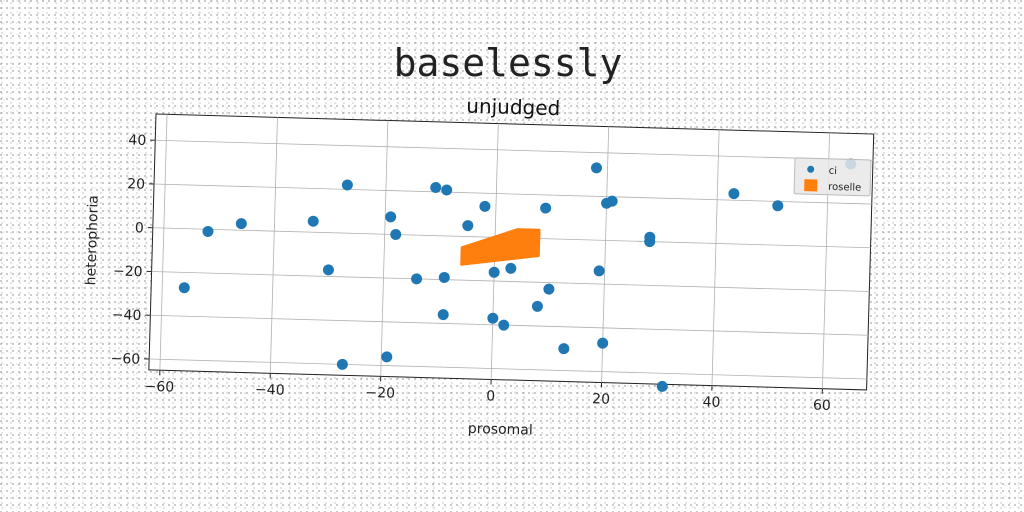  I want to click on x-tick-label: 60, so click(822, 405).